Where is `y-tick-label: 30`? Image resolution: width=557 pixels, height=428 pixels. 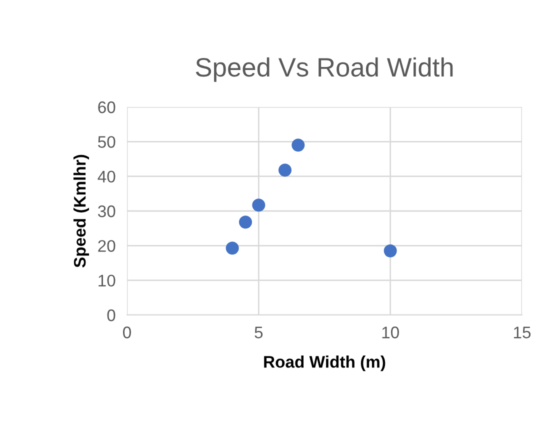 y-tick-label: 30 is located at coordinates (107, 211).